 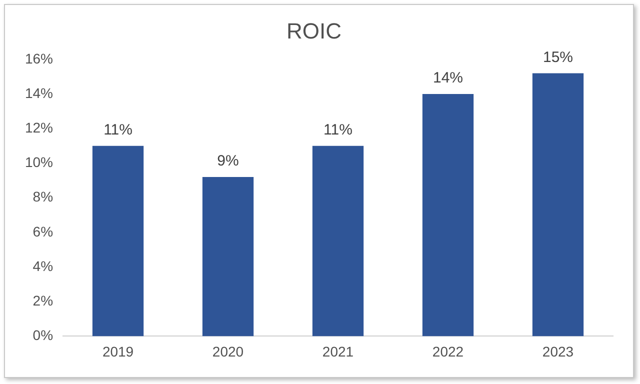 I want to click on data-label: 15%, so click(x=558, y=57).